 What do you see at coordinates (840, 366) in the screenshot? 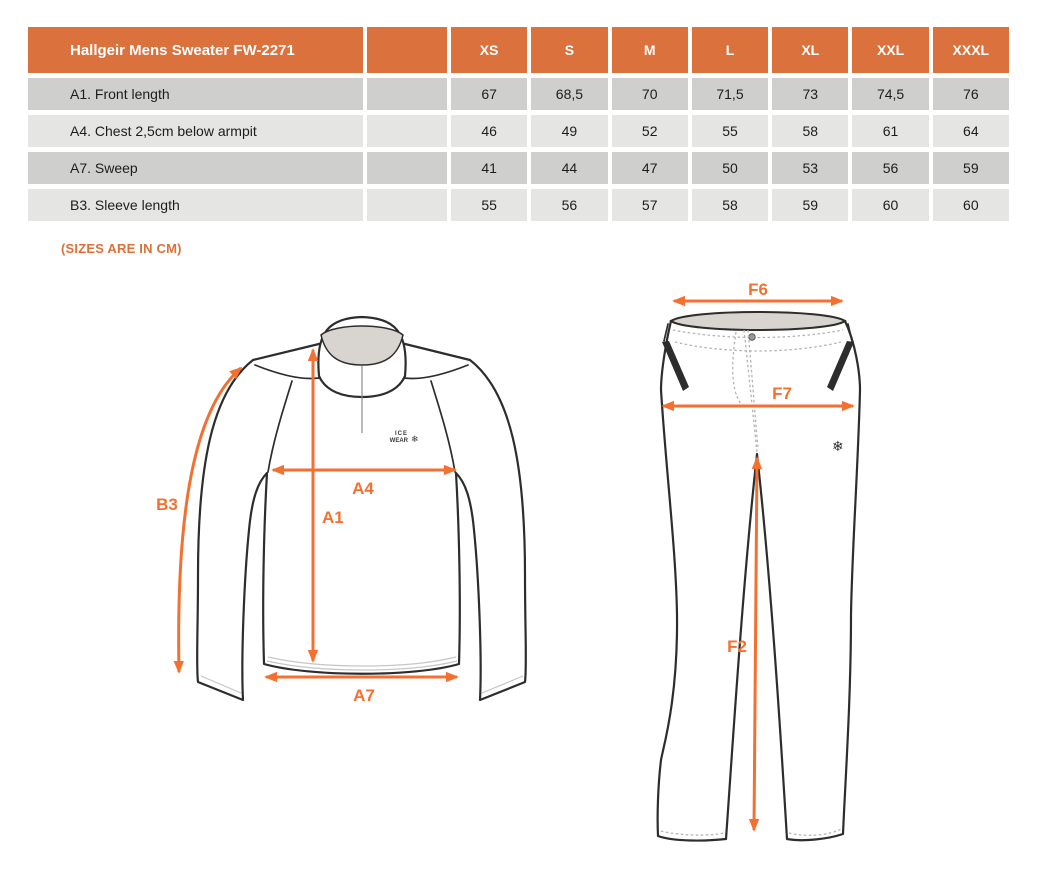
I see `pocket-right` at bounding box center [840, 366].